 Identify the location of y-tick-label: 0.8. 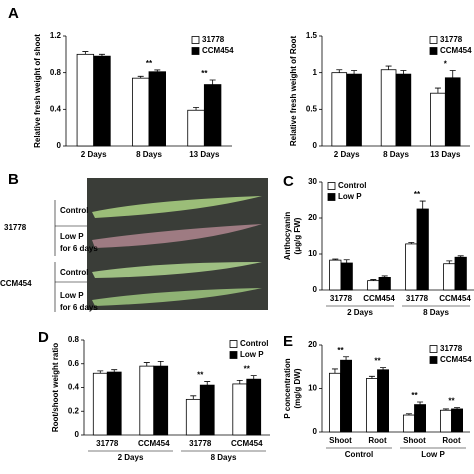
(74, 339).